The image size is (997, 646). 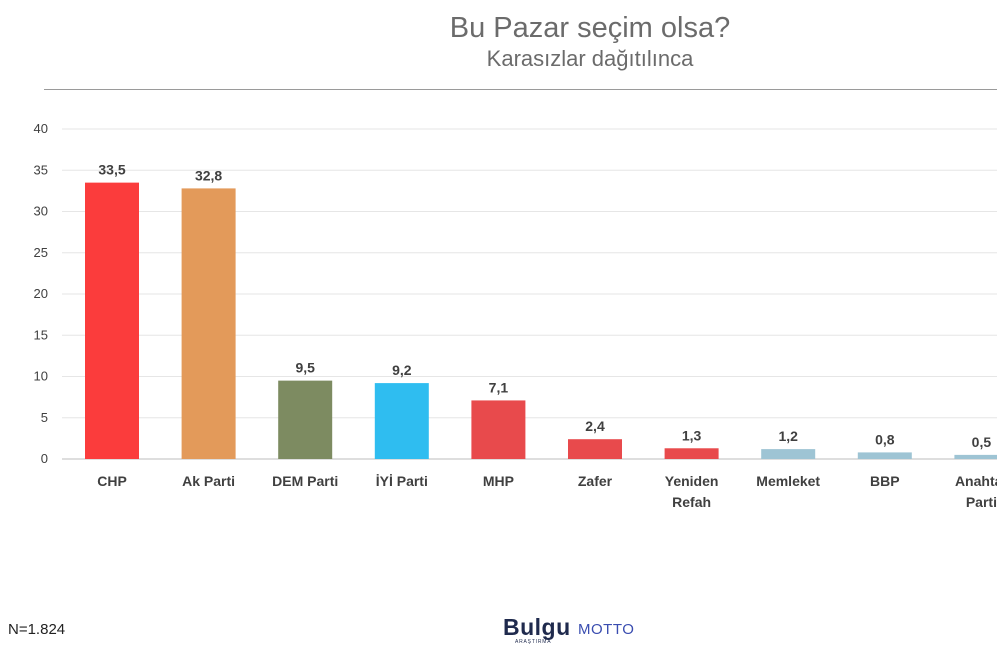 What do you see at coordinates (788, 481) in the screenshot?
I see `x-tick-label: Memleket` at bounding box center [788, 481].